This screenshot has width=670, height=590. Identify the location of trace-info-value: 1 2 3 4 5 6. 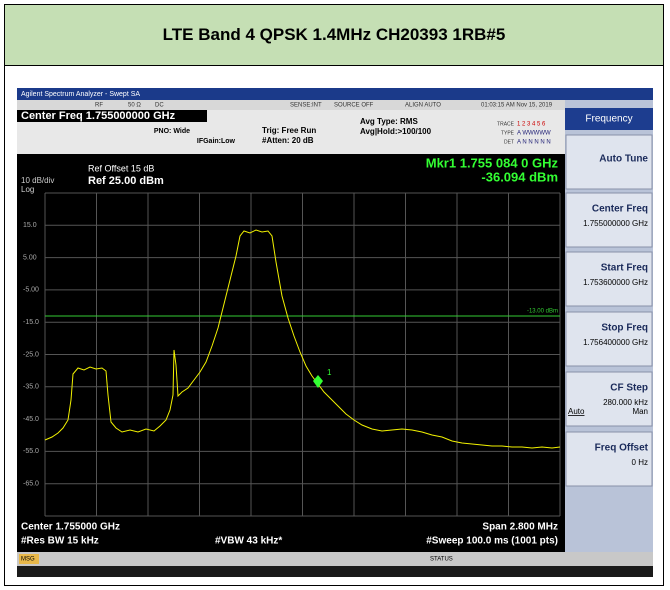
(531, 125).